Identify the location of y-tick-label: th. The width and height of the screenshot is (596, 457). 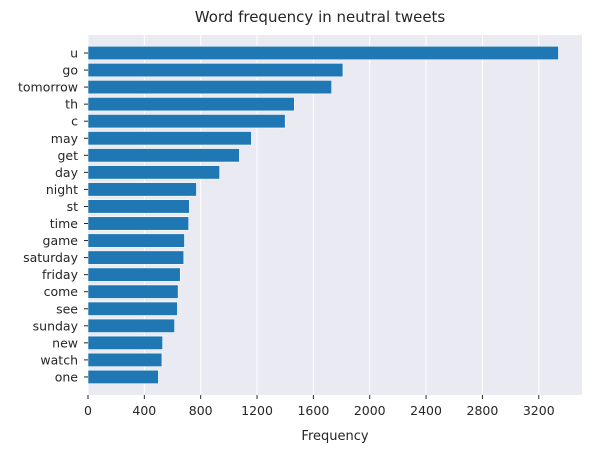
(71, 104).